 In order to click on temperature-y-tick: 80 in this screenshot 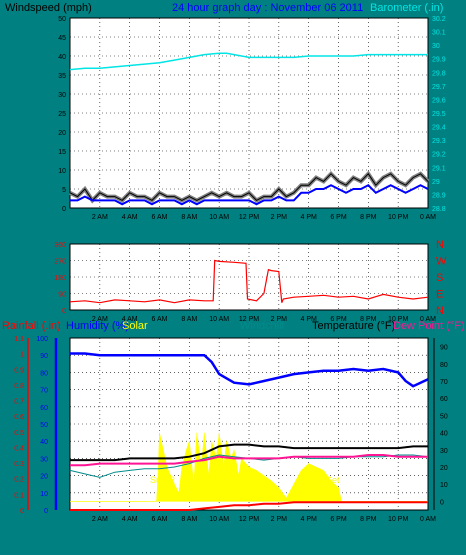, I will do `click(444, 365)`.